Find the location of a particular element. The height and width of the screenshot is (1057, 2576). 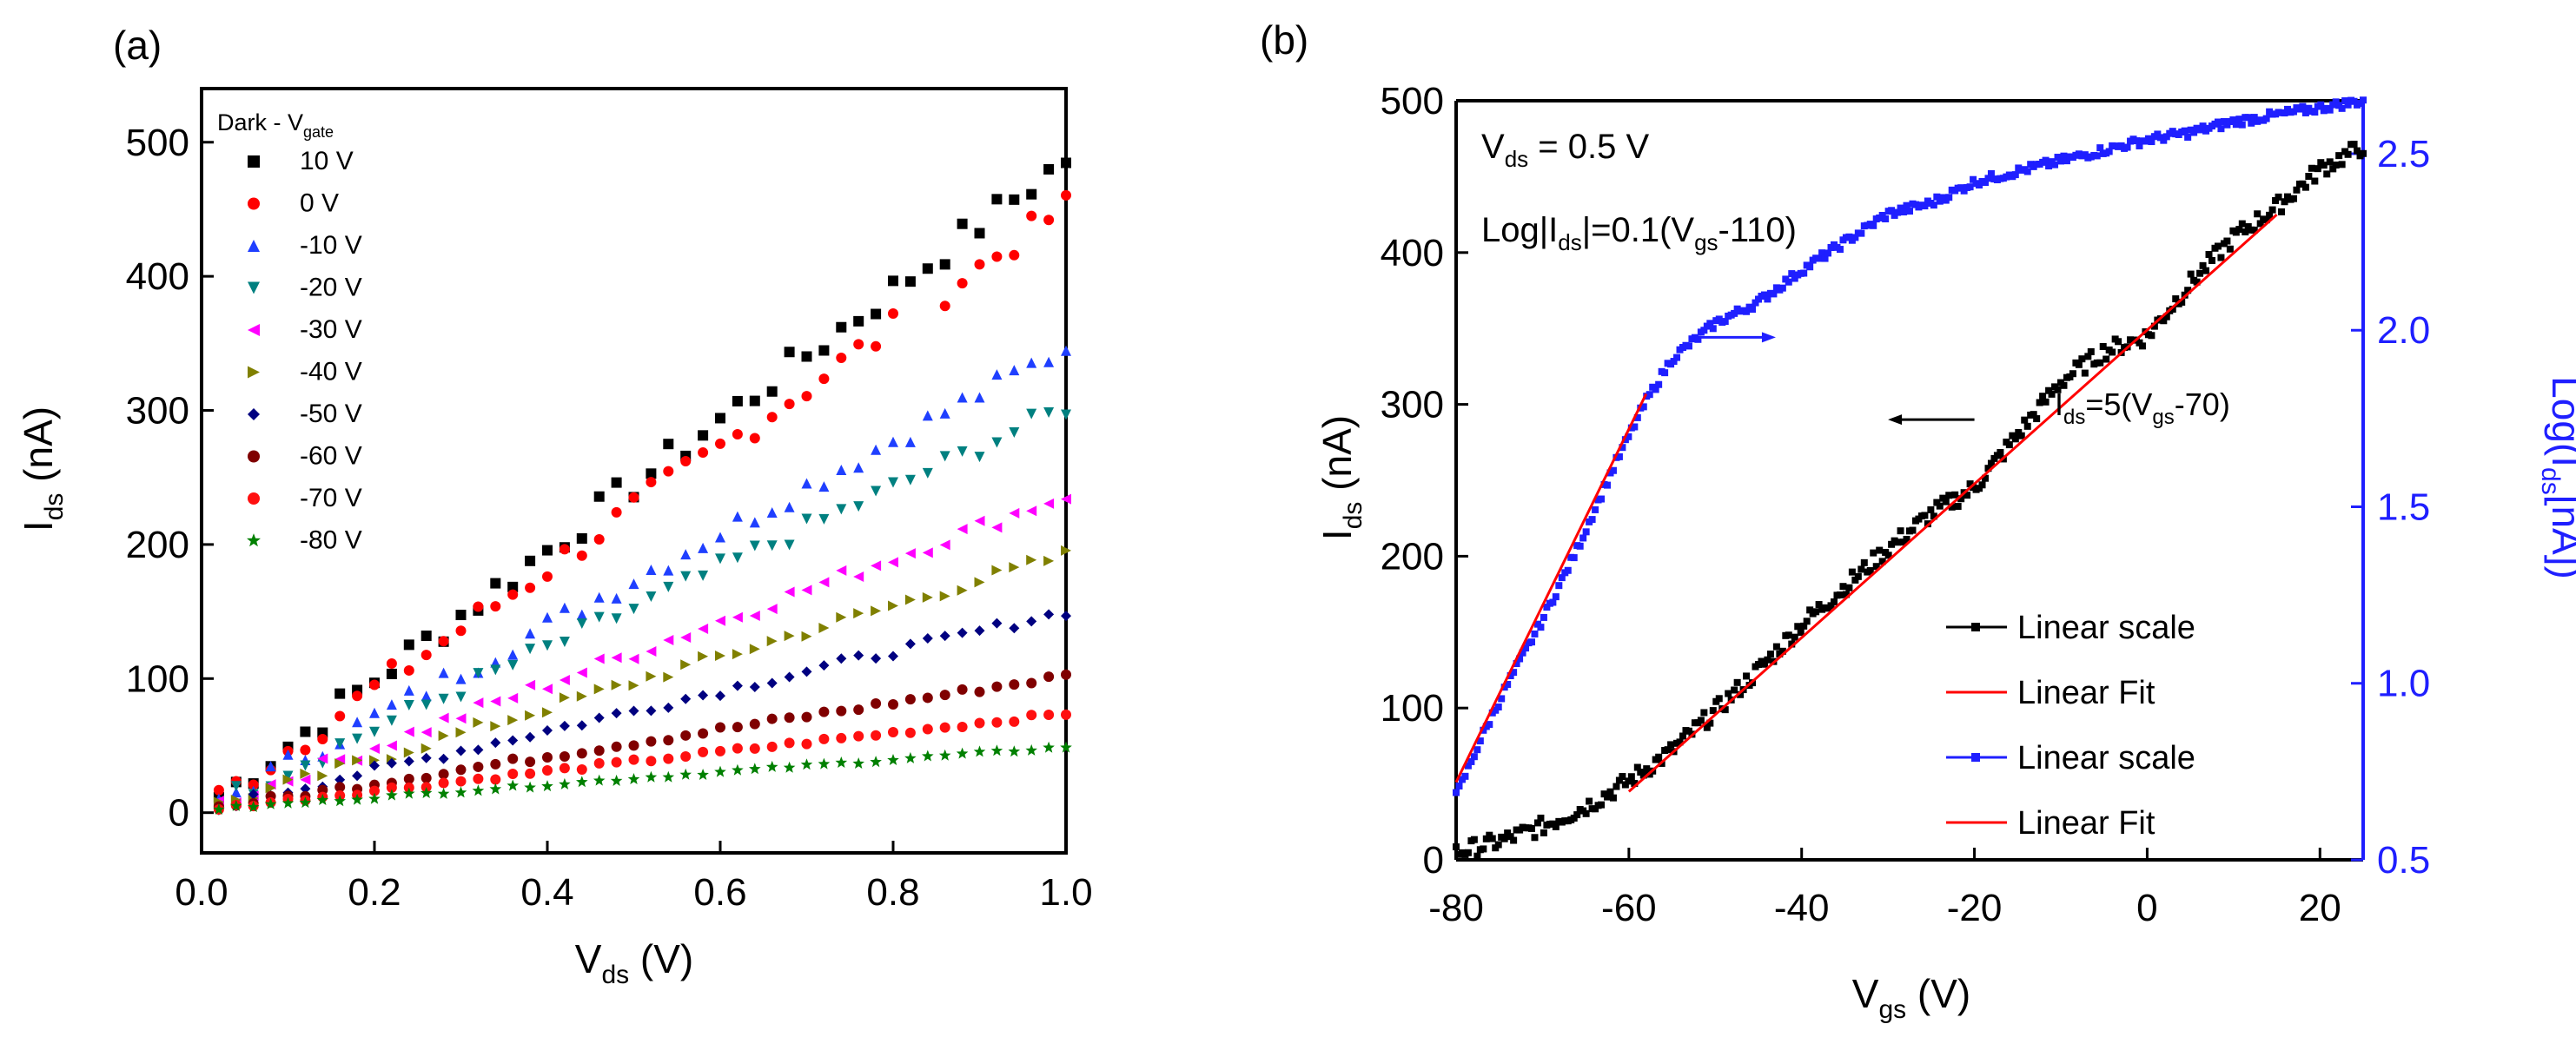

x-tick-label: 0 is located at coordinates (2146, 908).